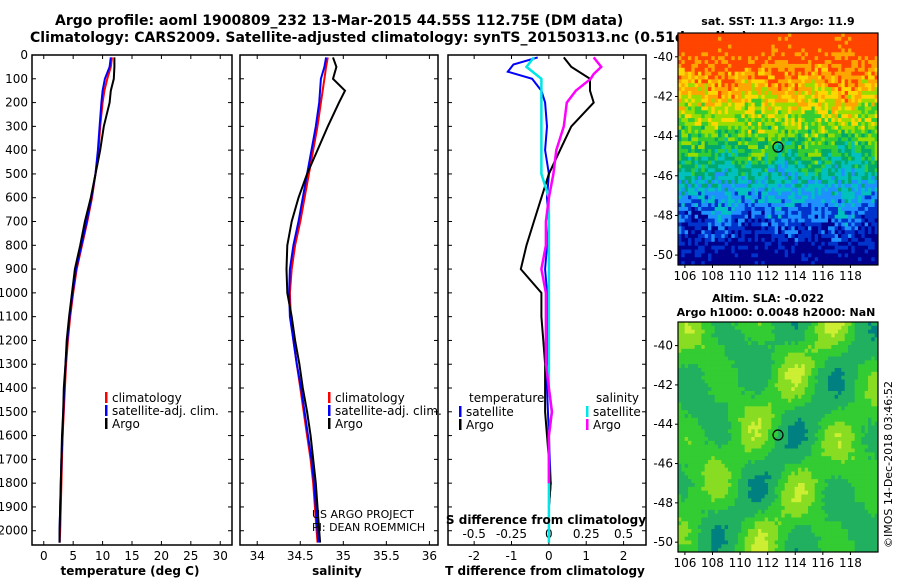  Describe the element at coordinates (473, 534) in the screenshot. I see `x-tick-label-top: -0.5` at that location.